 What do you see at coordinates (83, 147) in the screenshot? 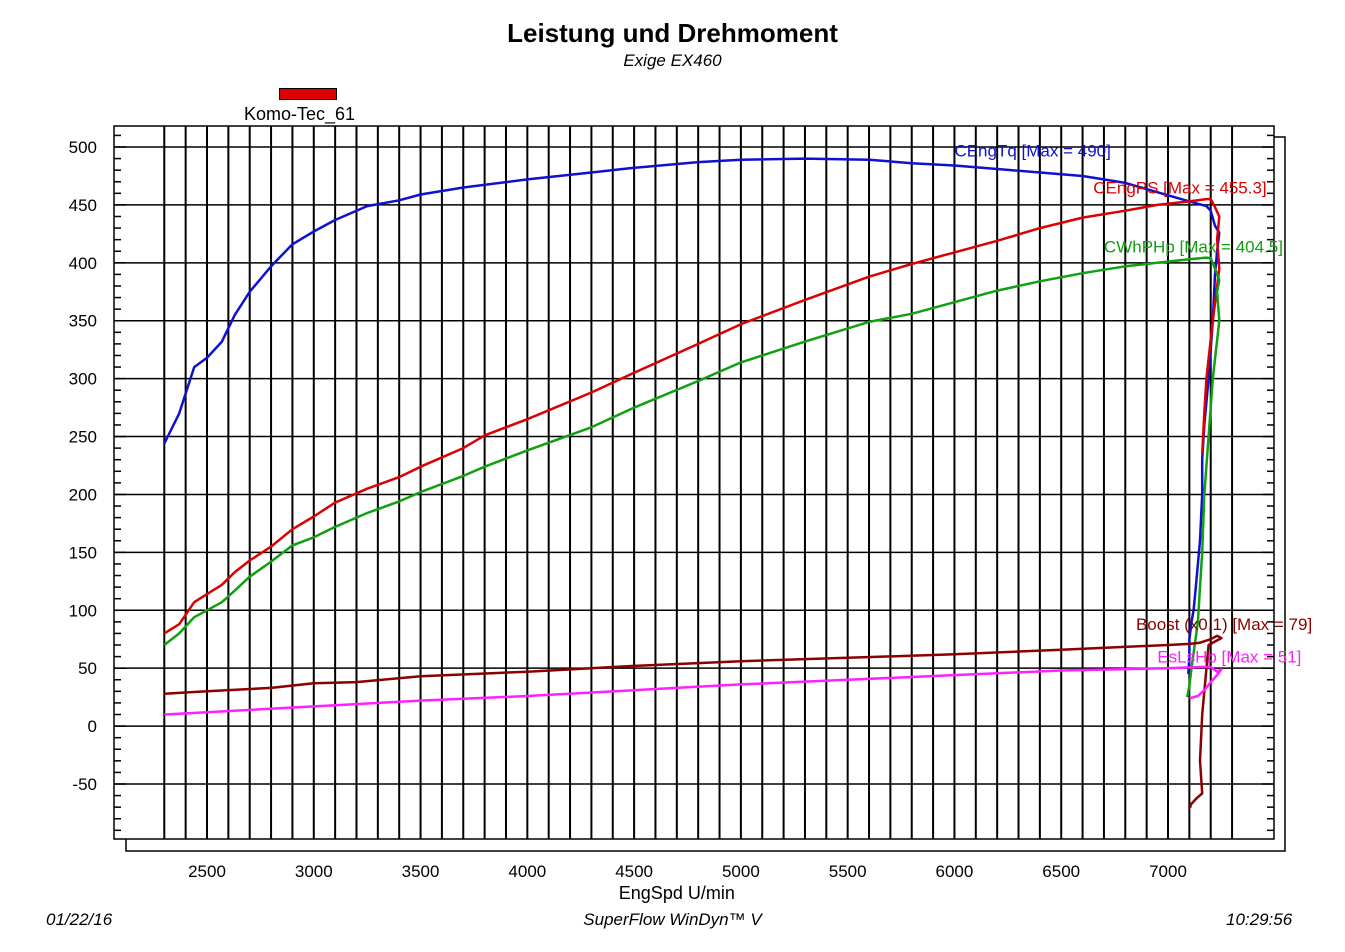
I see `y-tick-label: 500` at bounding box center [83, 147].